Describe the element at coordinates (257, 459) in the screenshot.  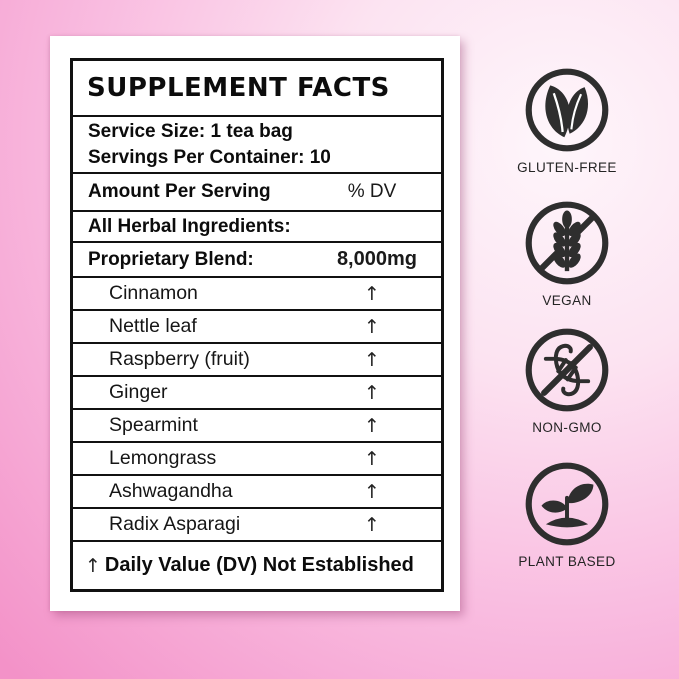
I see `ingredient-row: Lemongrass ↑` at that location.